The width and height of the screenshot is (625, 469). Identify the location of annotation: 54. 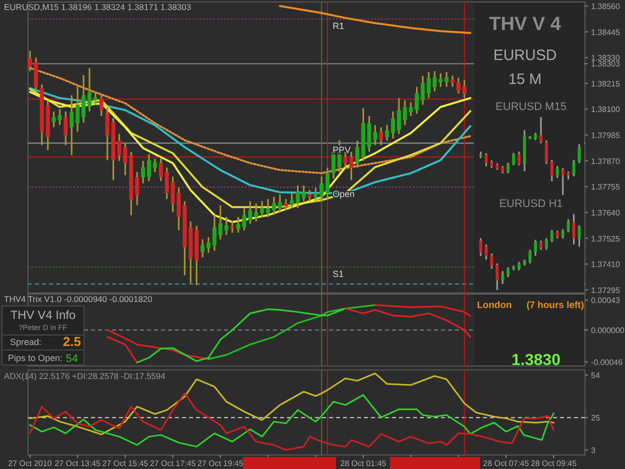
(72, 359).